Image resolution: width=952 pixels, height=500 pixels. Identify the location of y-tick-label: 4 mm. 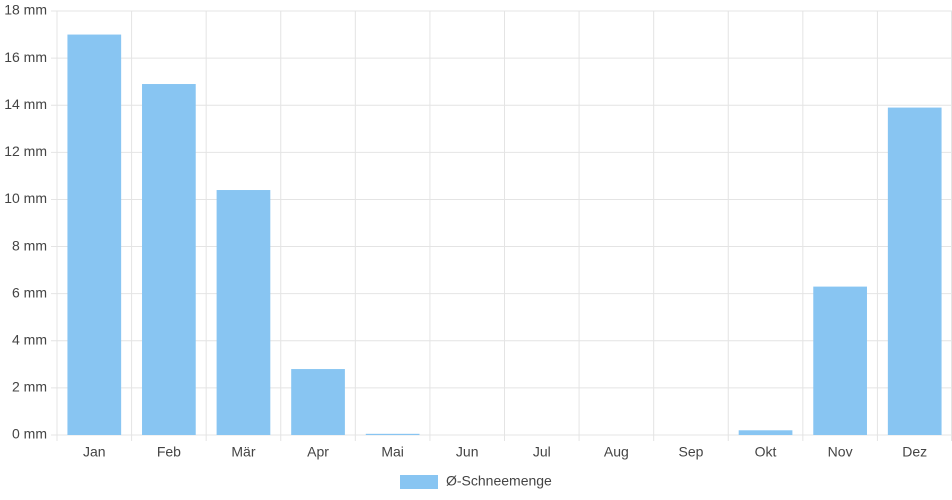
(29, 339).